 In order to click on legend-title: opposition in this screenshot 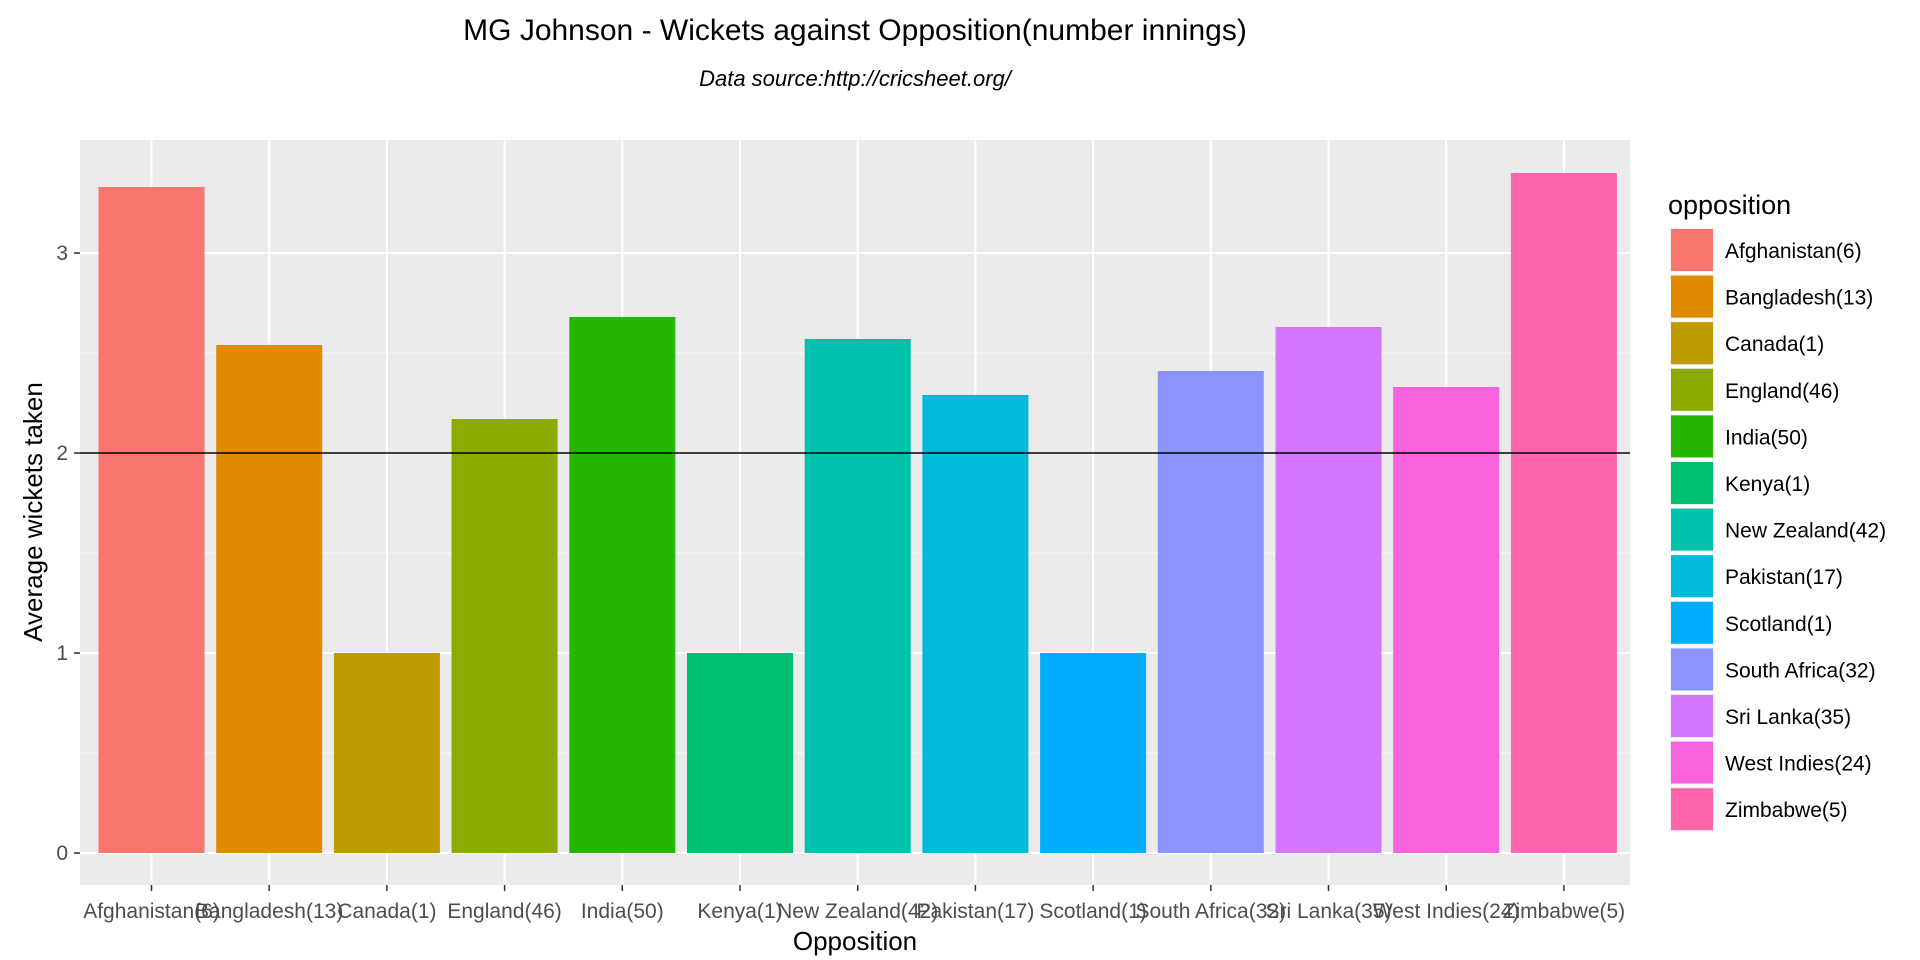, I will do `click(1729, 205)`.